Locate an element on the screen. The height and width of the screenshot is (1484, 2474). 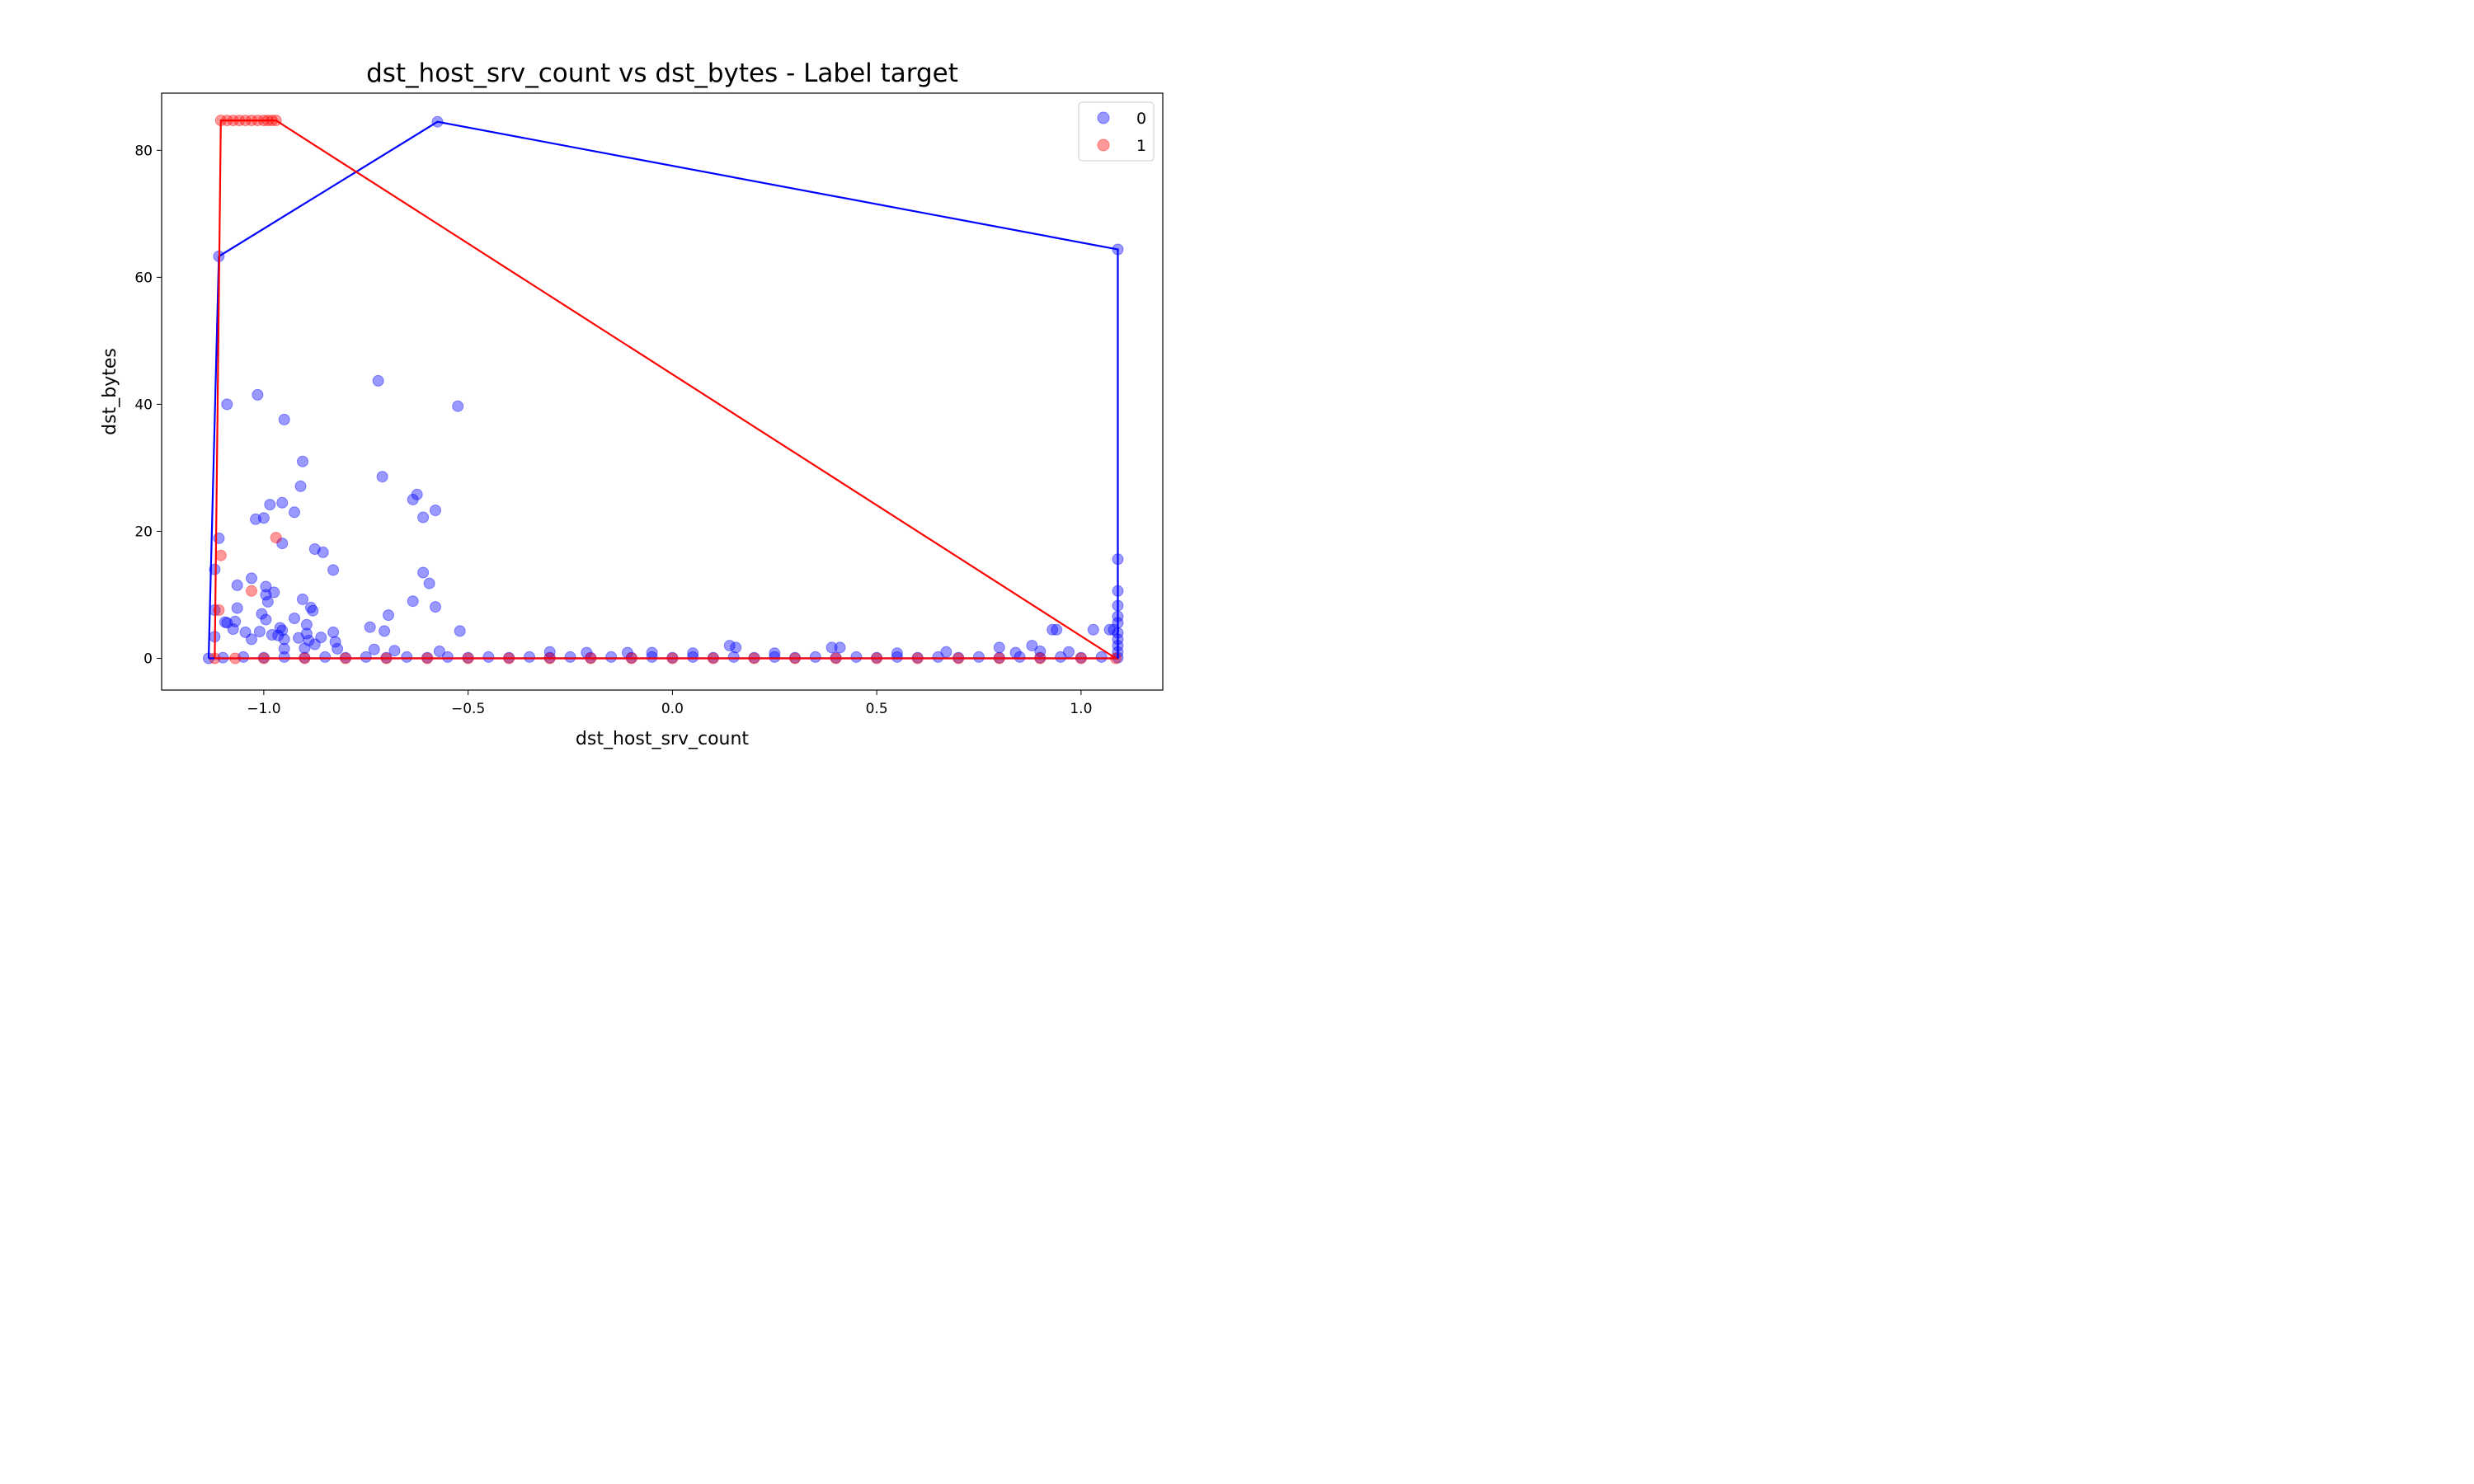
x-tick-label: 0.5 is located at coordinates (877, 709).